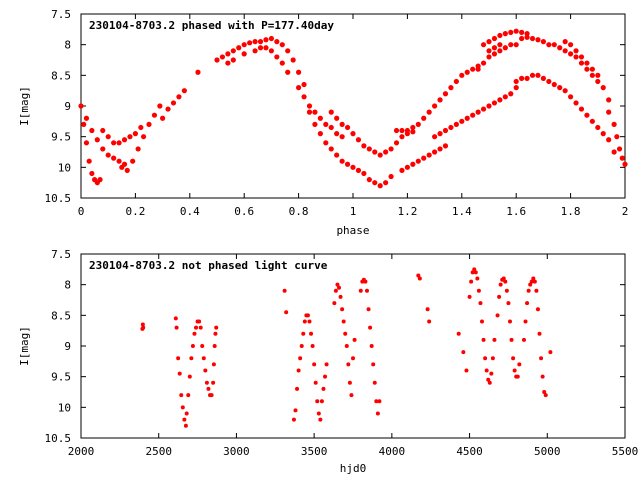 The image size is (640, 480). Describe the element at coordinates (58, 438) in the screenshot. I see `y-tick-label: 10.5` at that location.